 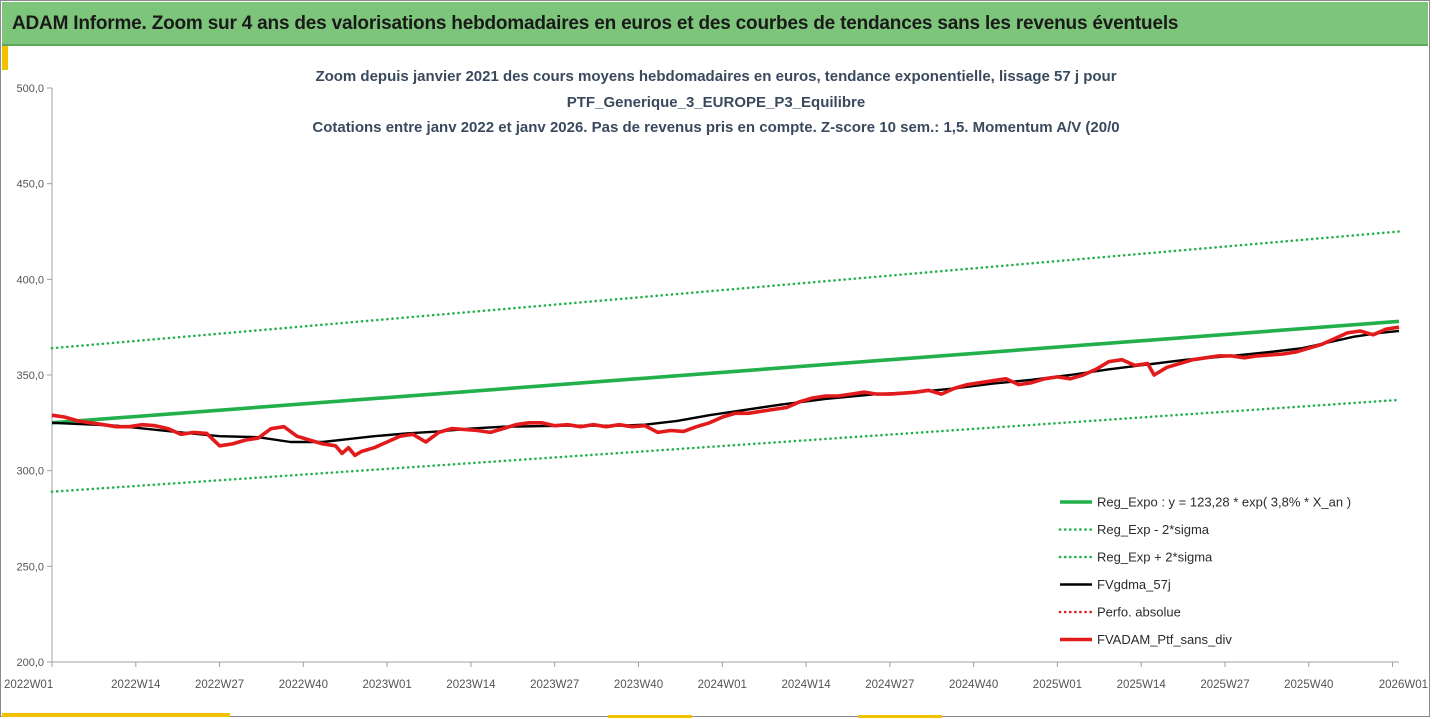 What do you see at coordinates (1155, 557) in the screenshot?
I see `legend-label: Reg_Exp + 2*sigma` at bounding box center [1155, 557].